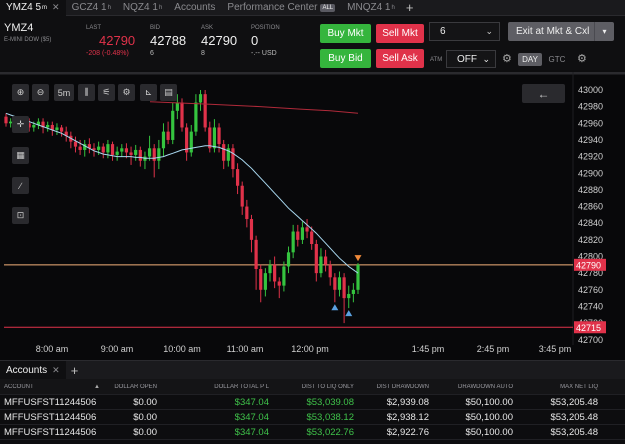  What do you see at coordinates (310, 349) in the screenshot?
I see `x-tick-label: 12:00 pm` at bounding box center [310, 349].